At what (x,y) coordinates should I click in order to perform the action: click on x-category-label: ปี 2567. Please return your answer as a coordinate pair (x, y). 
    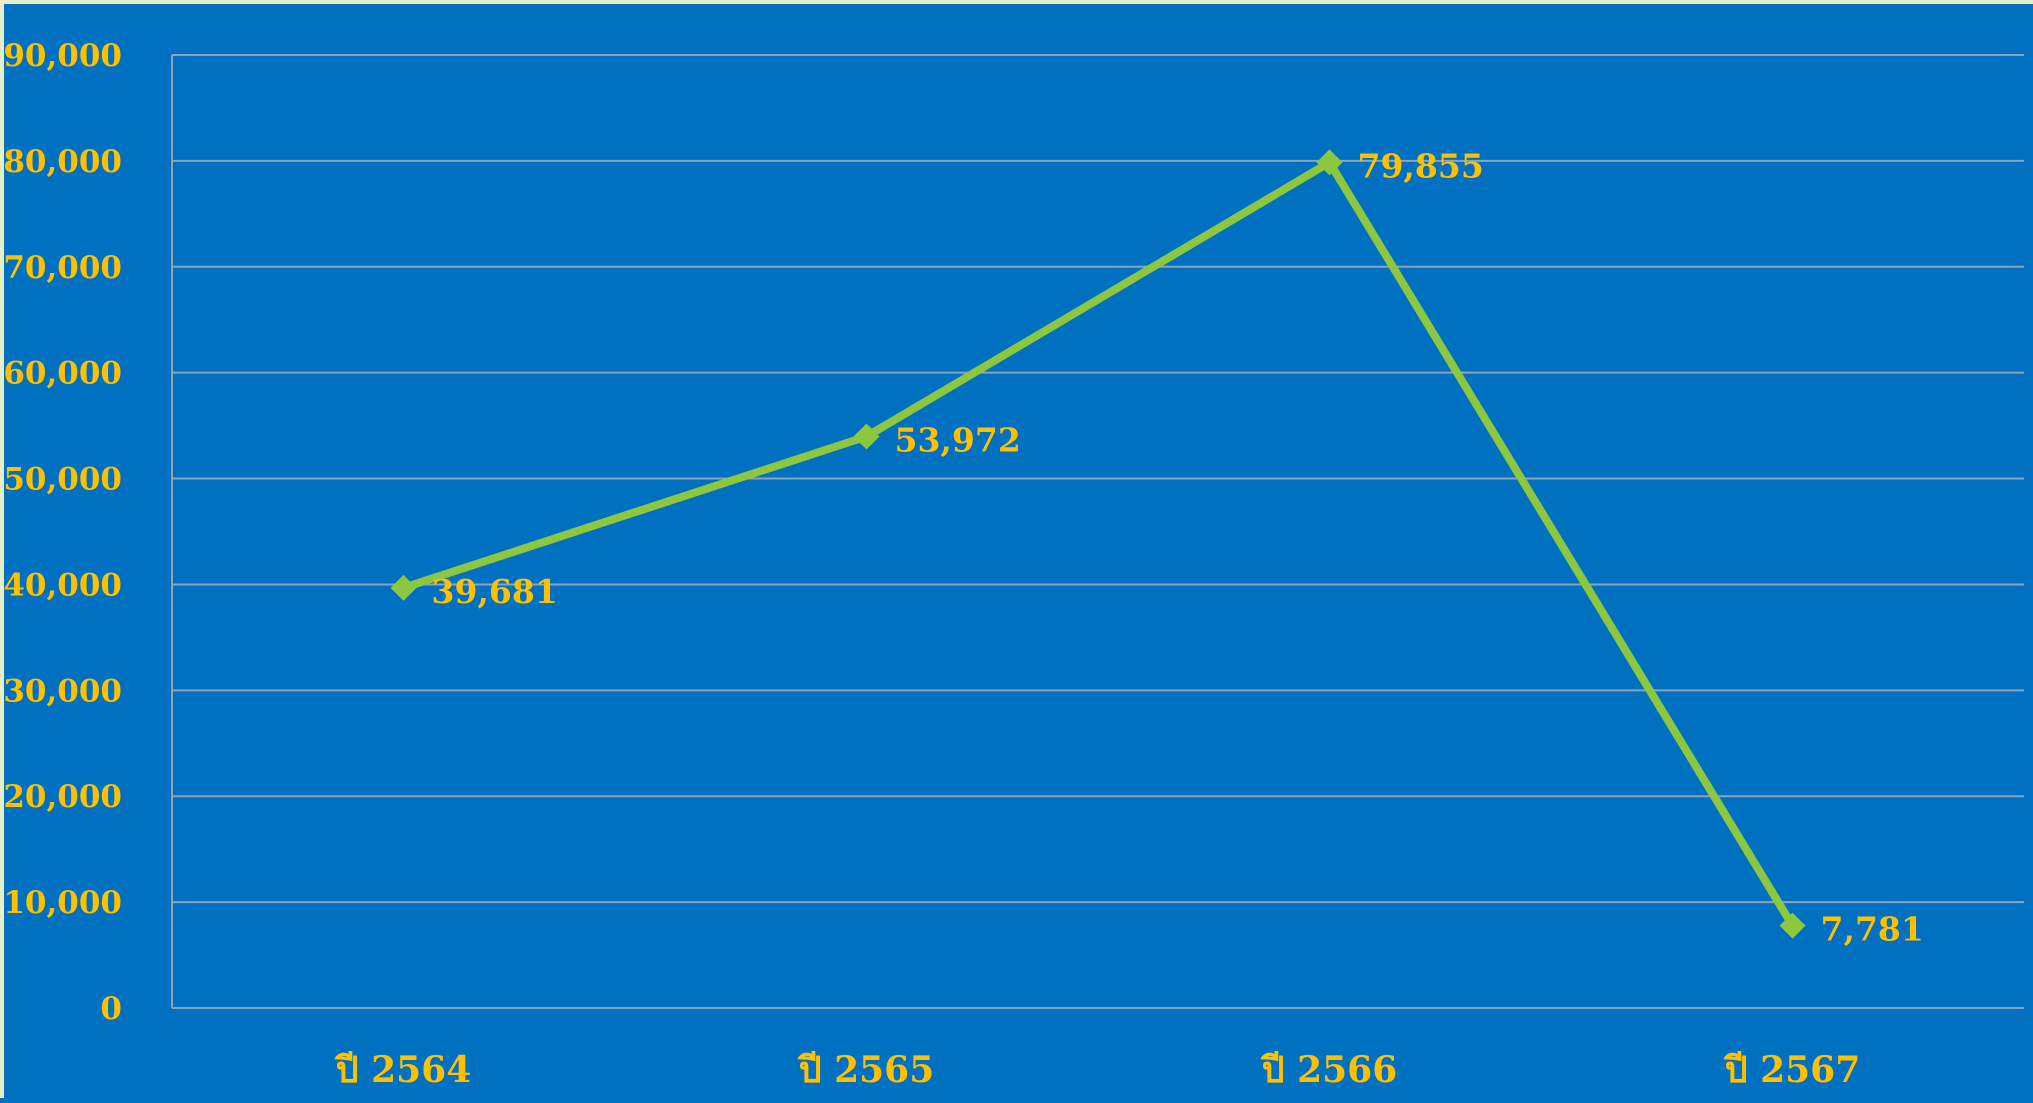
    Looking at the image, I should click on (1791, 1070).